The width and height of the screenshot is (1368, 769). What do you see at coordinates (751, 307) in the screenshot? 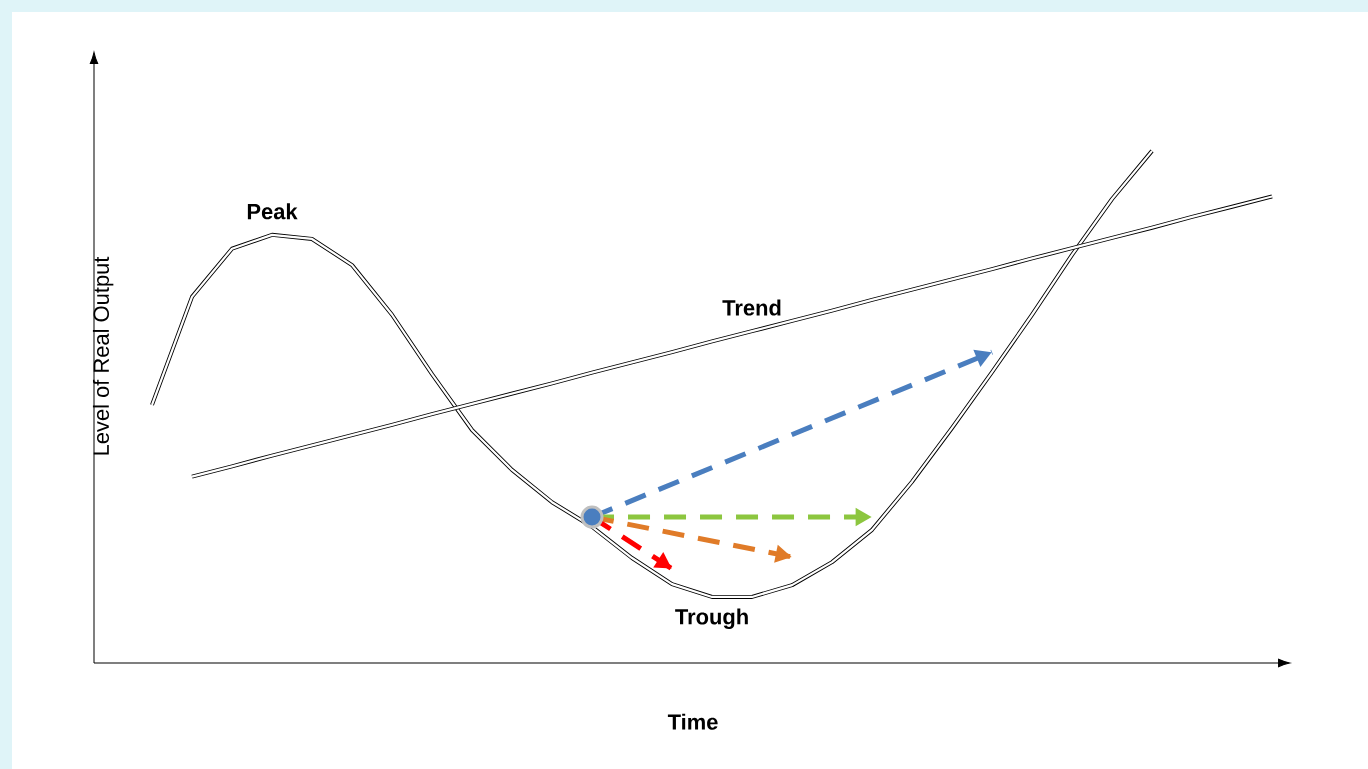
I see `annotation: Trend` at bounding box center [751, 307].